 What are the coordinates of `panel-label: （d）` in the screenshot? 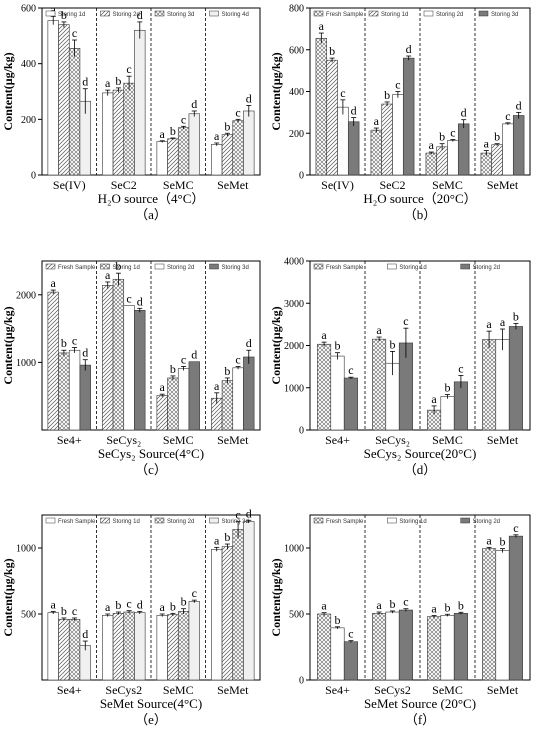 It's located at (420, 469).